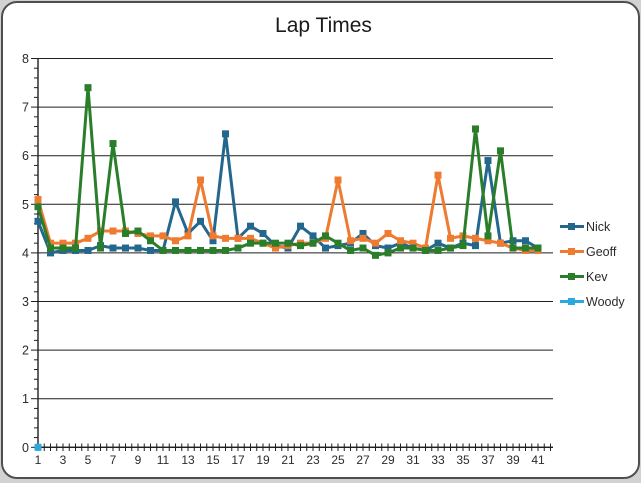 The height and width of the screenshot is (483, 641). What do you see at coordinates (597, 276) in the screenshot?
I see `legend-label: Kev` at bounding box center [597, 276].